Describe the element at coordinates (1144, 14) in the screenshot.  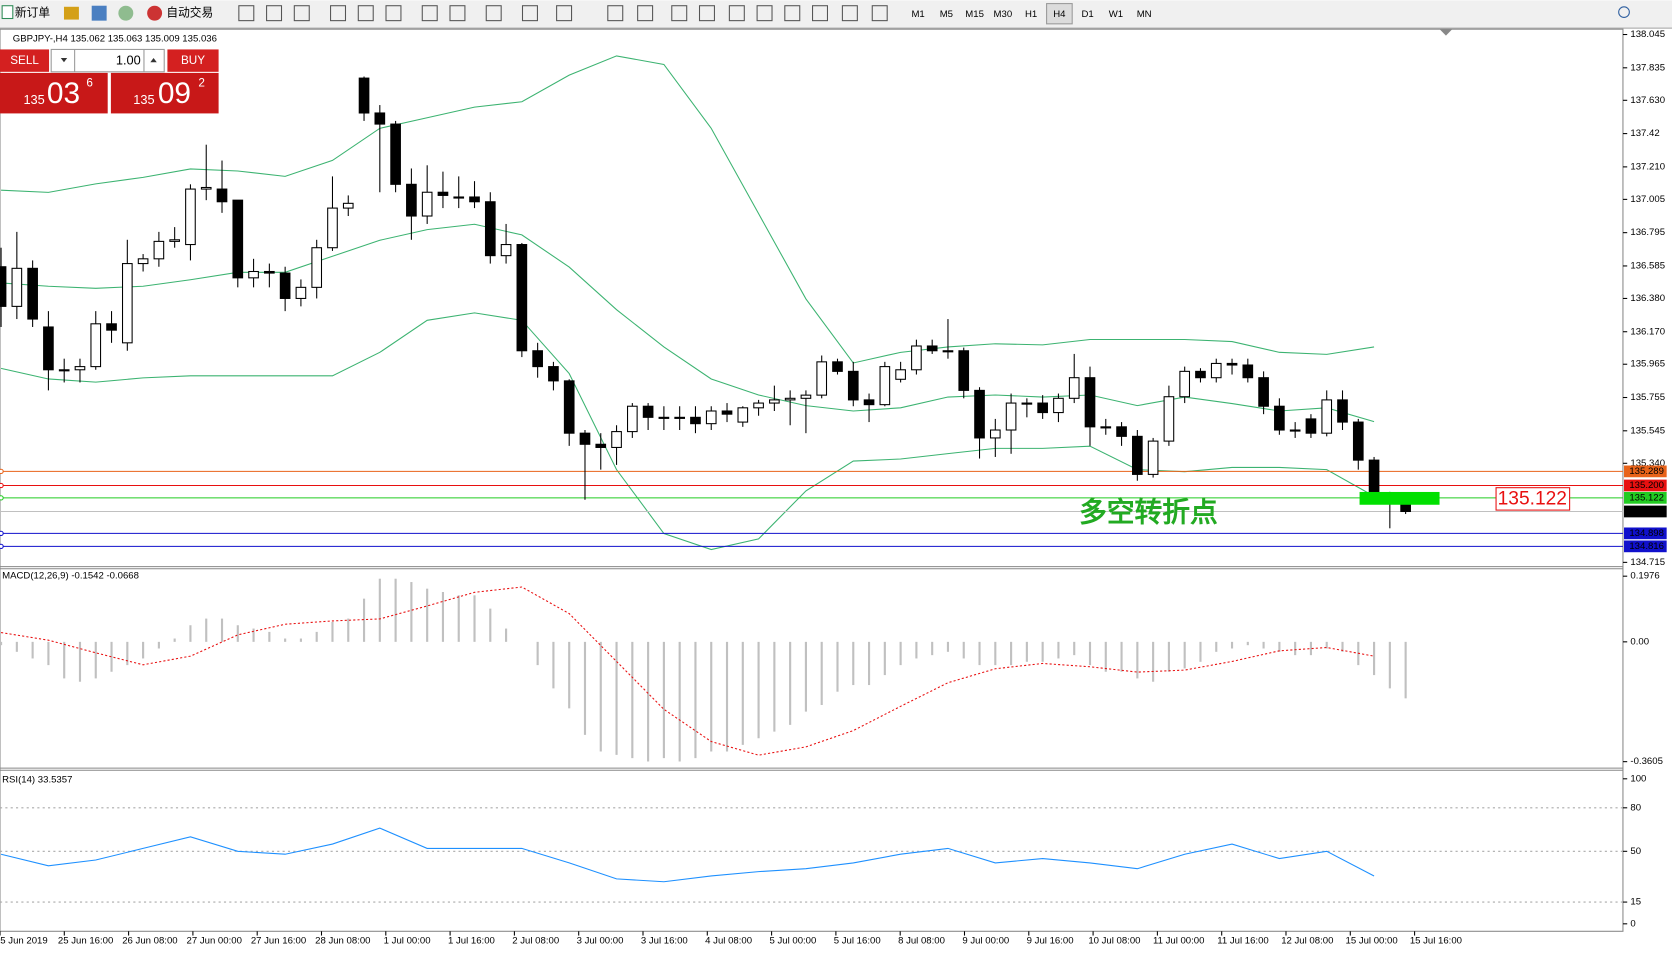
I see `timeframe-button: MN` at that location.